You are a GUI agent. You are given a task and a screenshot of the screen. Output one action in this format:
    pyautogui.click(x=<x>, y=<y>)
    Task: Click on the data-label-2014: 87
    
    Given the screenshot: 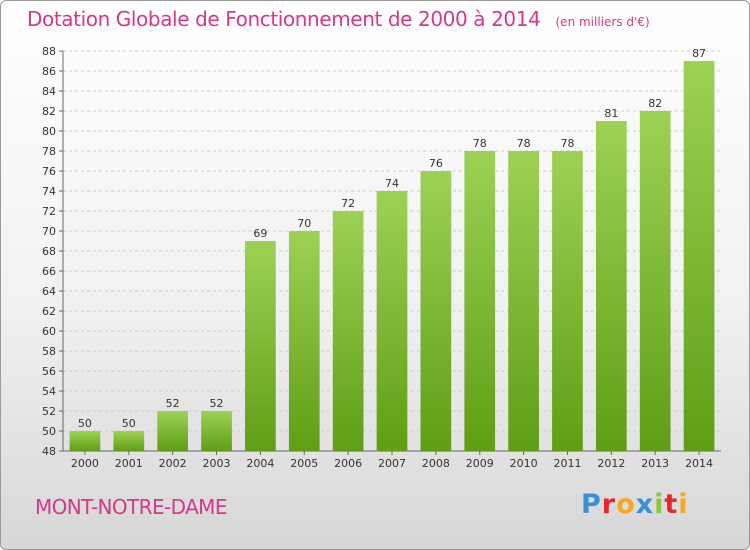 What is the action you would take?
    pyautogui.click(x=699, y=53)
    